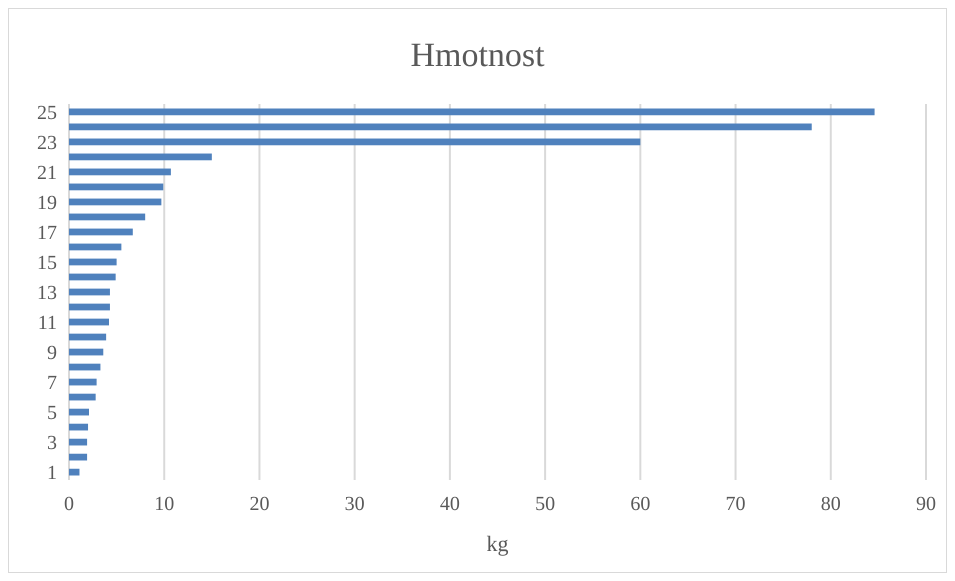  What do you see at coordinates (478, 55) in the screenshot?
I see `chart-title: Hmotnost` at bounding box center [478, 55].